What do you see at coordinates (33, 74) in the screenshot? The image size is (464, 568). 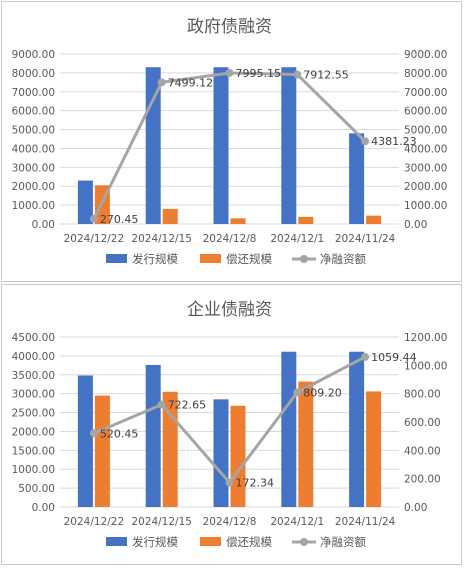 I see `chart-0-y-tick-label: 8000.00` at bounding box center [33, 74].